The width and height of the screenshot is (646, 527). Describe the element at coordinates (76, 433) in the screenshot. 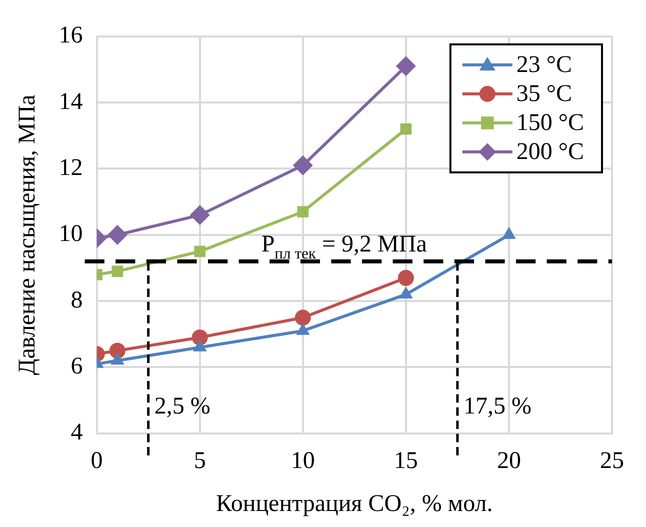

I see `y-tick-label: 4` at that location.